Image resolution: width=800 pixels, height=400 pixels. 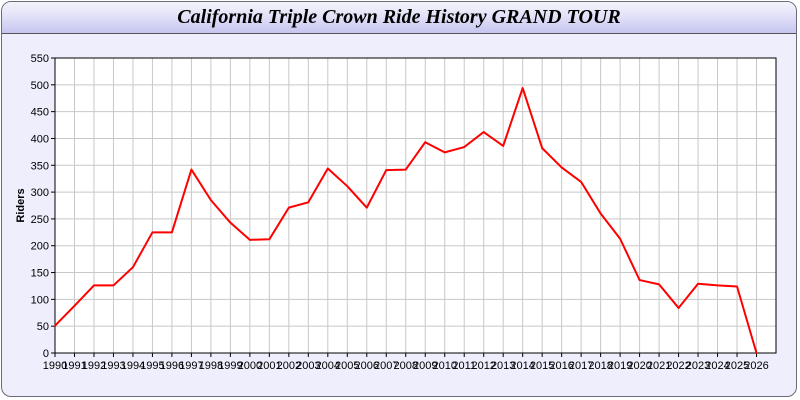 I want to click on x-tick-label: 2004, so click(x=328, y=366).